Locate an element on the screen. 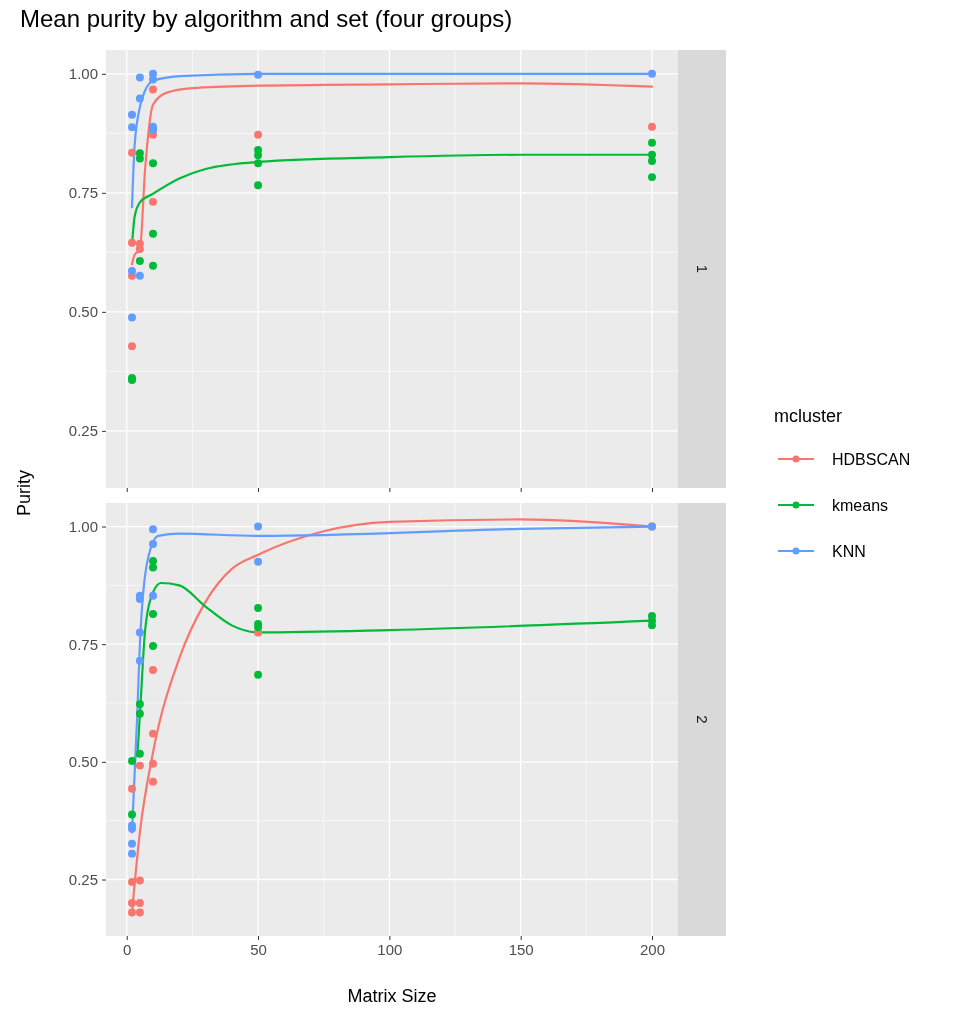 The width and height of the screenshot is (953, 1013). x-tick-label: 0 is located at coordinates (127, 949).